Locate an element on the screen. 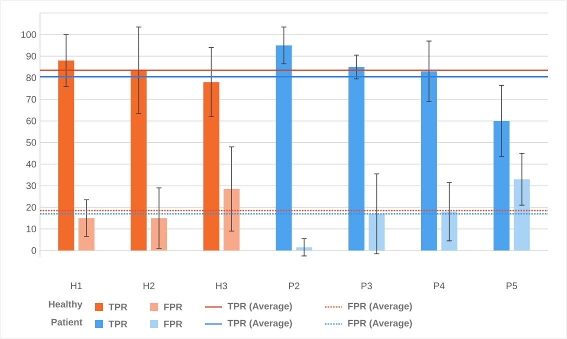  x-tick-label: H2 is located at coordinates (149, 286).